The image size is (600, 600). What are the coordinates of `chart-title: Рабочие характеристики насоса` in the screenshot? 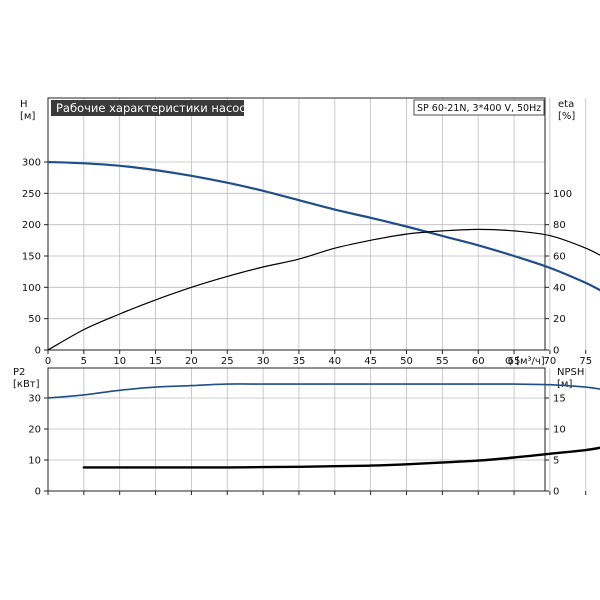 It's located at (154, 108).